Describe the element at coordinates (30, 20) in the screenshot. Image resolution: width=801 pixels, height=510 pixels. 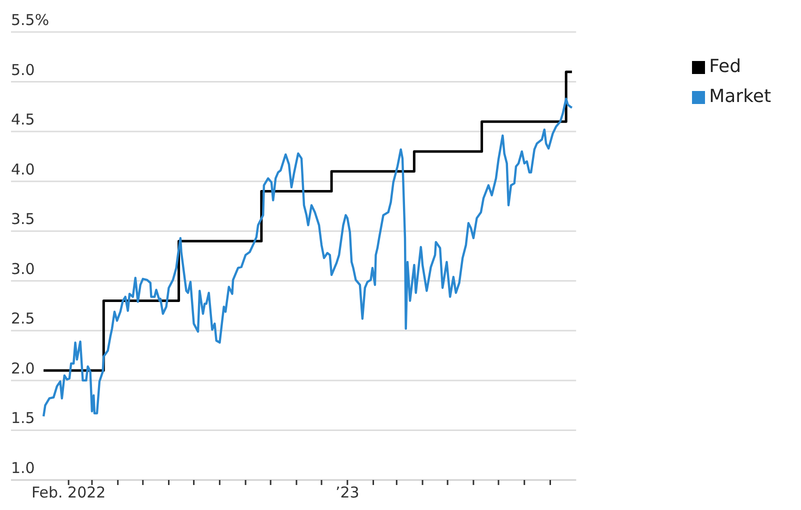
I see `y-tick-label: 5.5%` at that location.